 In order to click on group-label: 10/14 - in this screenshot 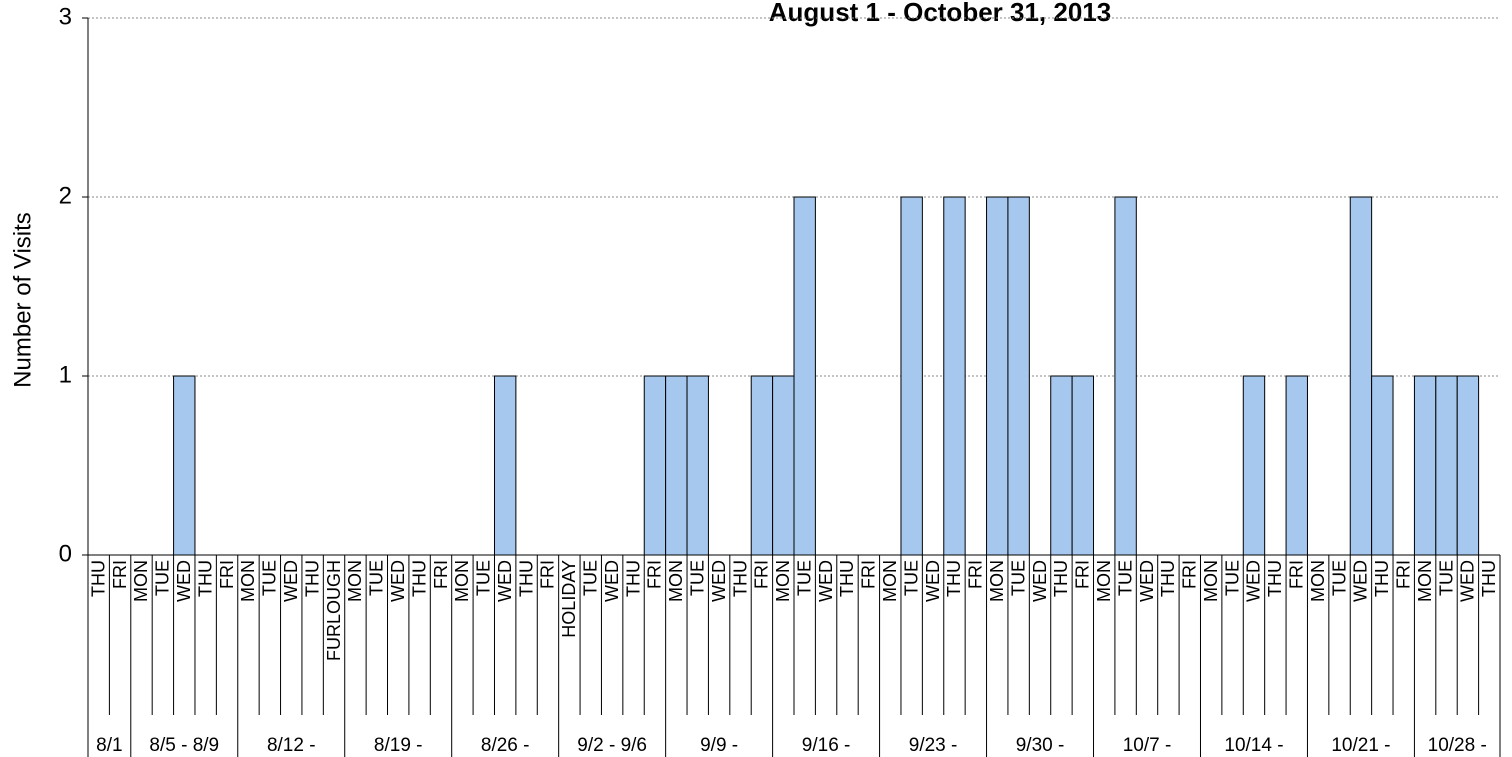, I will do `click(1253, 745)`.